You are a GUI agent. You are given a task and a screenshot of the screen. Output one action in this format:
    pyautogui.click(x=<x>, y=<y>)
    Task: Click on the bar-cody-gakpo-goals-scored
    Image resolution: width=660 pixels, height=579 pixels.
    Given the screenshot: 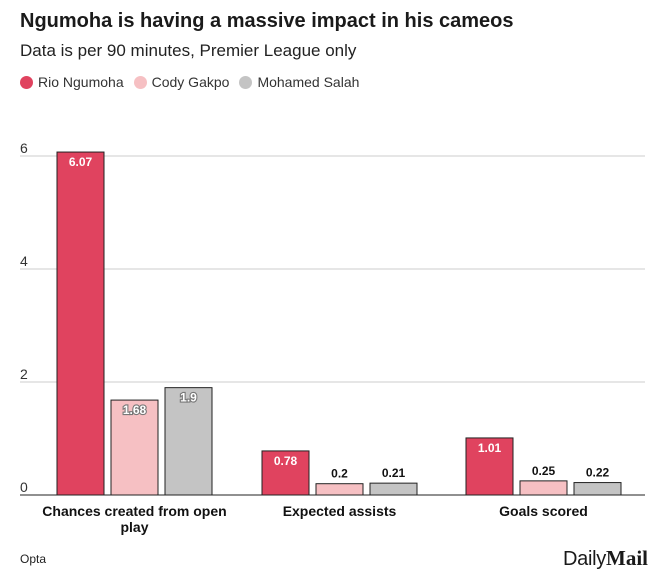 What is the action you would take?
    pyautogui.click(x=543, y=488)
    